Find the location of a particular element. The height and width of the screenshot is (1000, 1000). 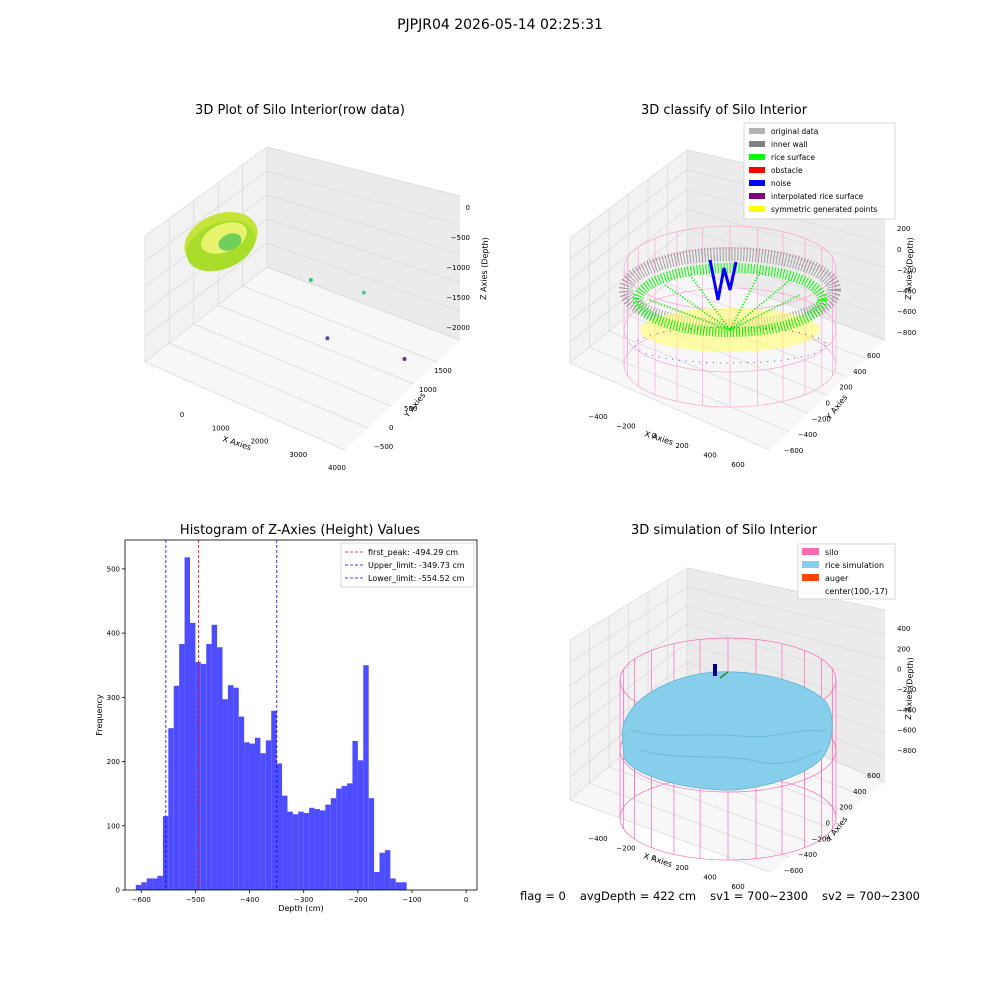

panel2-zlabel: Z Axies (Depth) is located at coordinates (909, 268).